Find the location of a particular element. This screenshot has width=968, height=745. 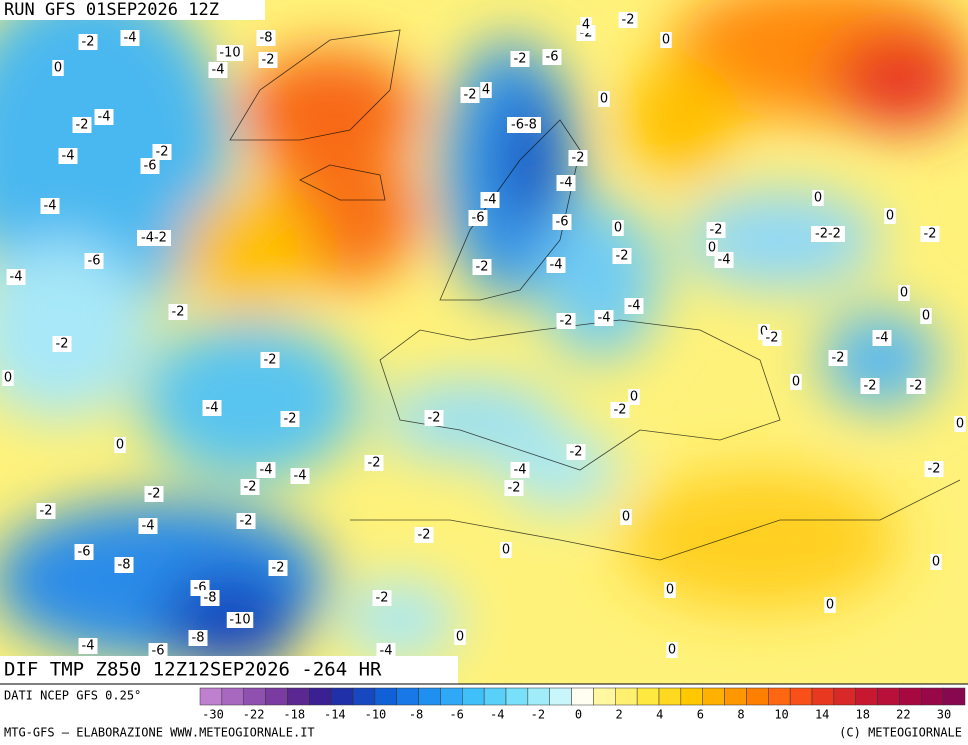

run-box is located at coordinates (132, 10).